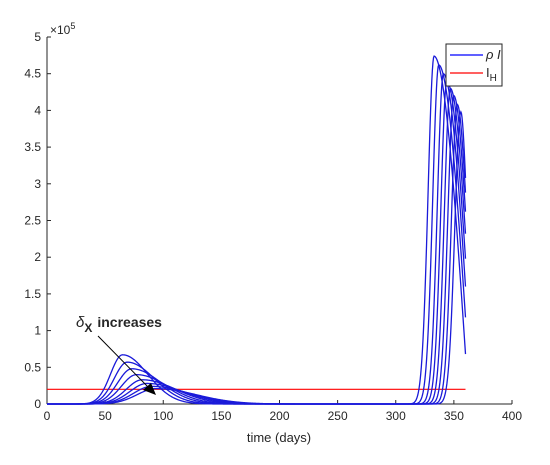 Image resolution: width=550 pixels, height=465 pixels. What do you see at coordinates (338, 416) in the screenshot?
I see `x-tick-label: 250` at bounding box center [338, 416].